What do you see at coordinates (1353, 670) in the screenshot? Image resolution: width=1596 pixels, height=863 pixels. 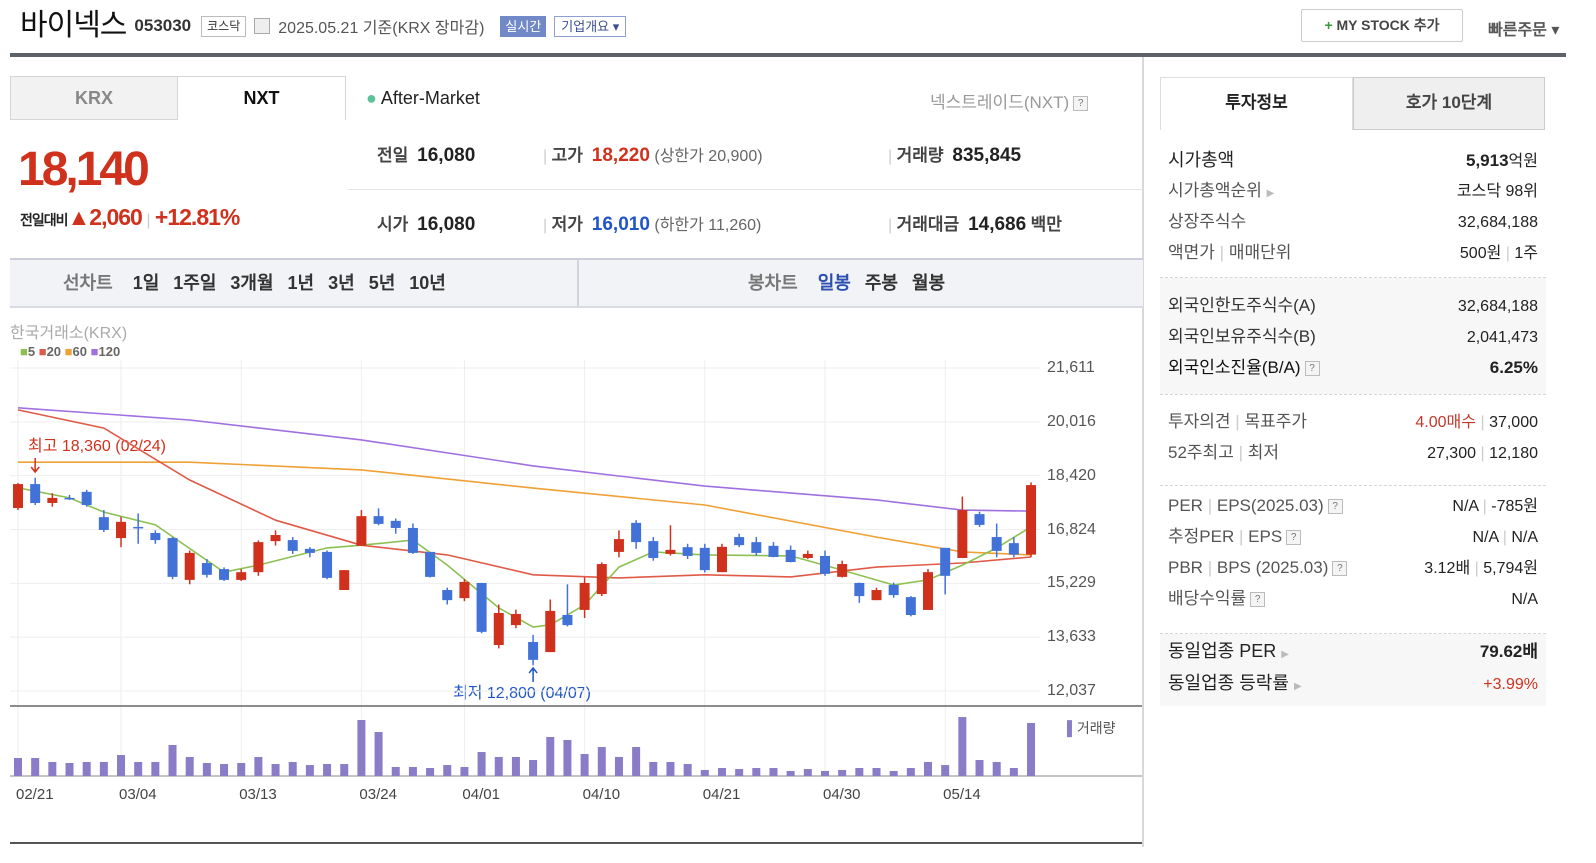 I see `sector-block` at bounding box center [1353, 670].